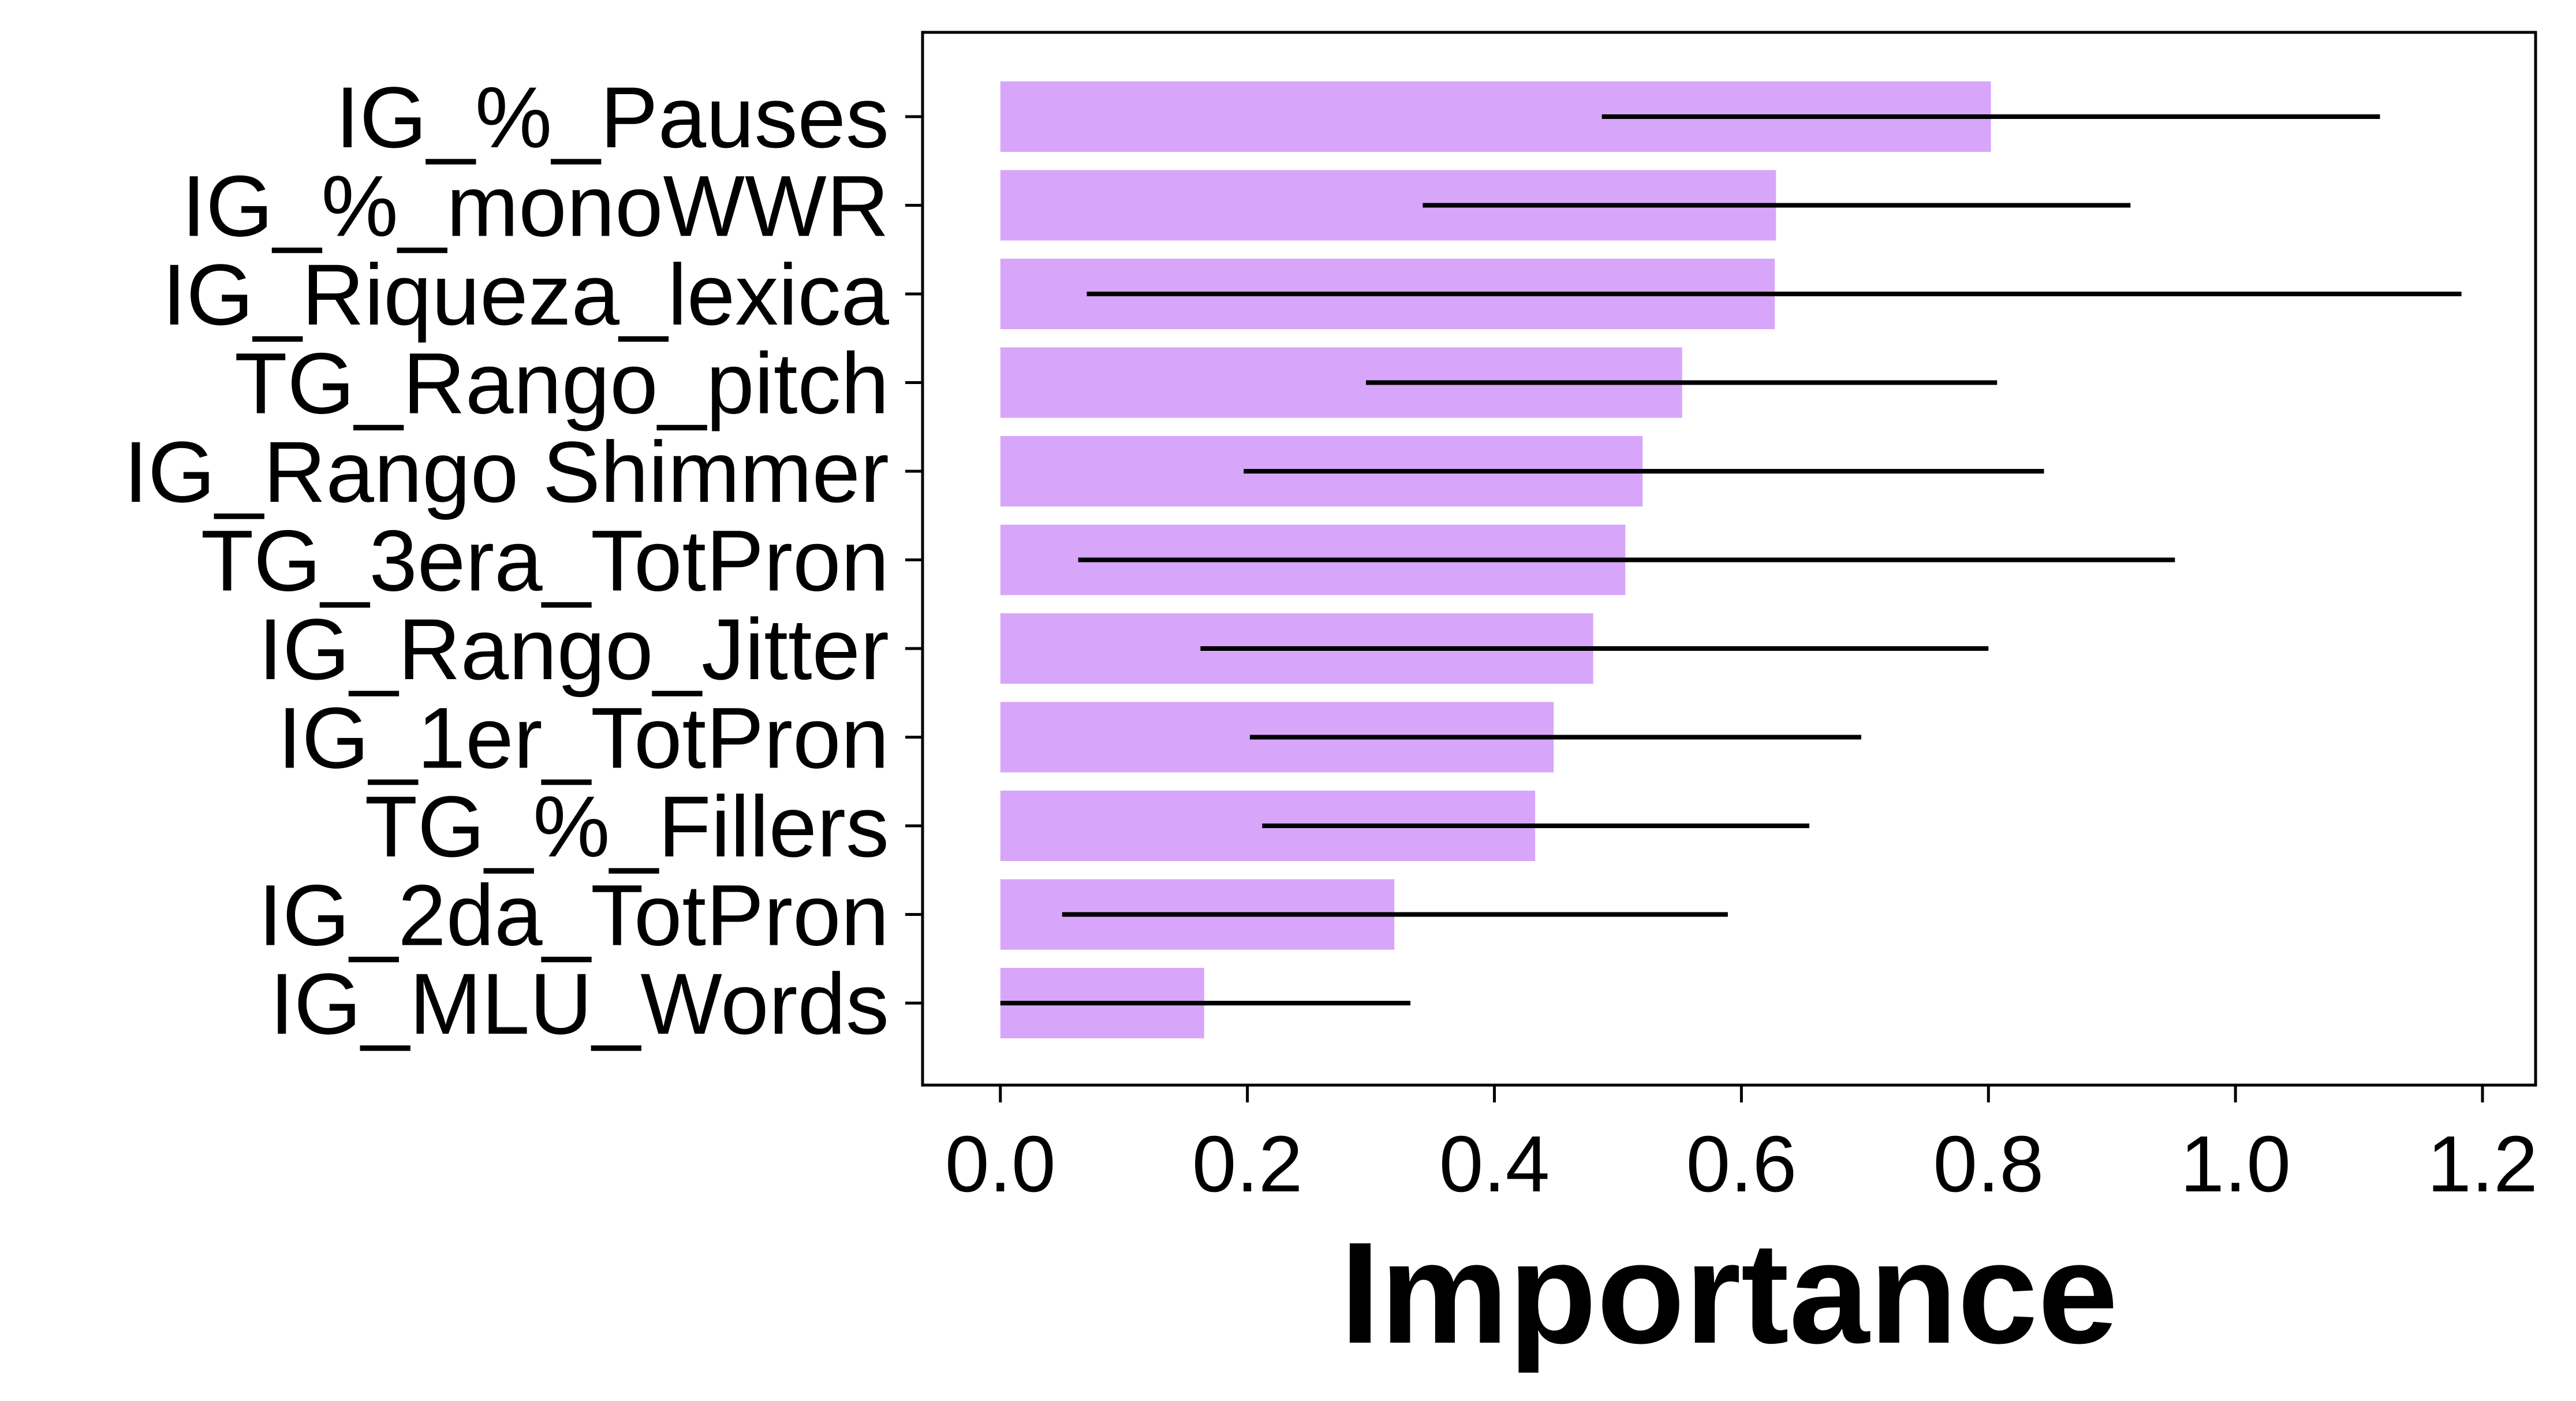 The height and width of the screenshot is (1401, 2576). What do you see at coordinates (1988, 1164) in the screenshot?
I see `x-tick-label: 0.8` at bounding box center [1988, 1164].